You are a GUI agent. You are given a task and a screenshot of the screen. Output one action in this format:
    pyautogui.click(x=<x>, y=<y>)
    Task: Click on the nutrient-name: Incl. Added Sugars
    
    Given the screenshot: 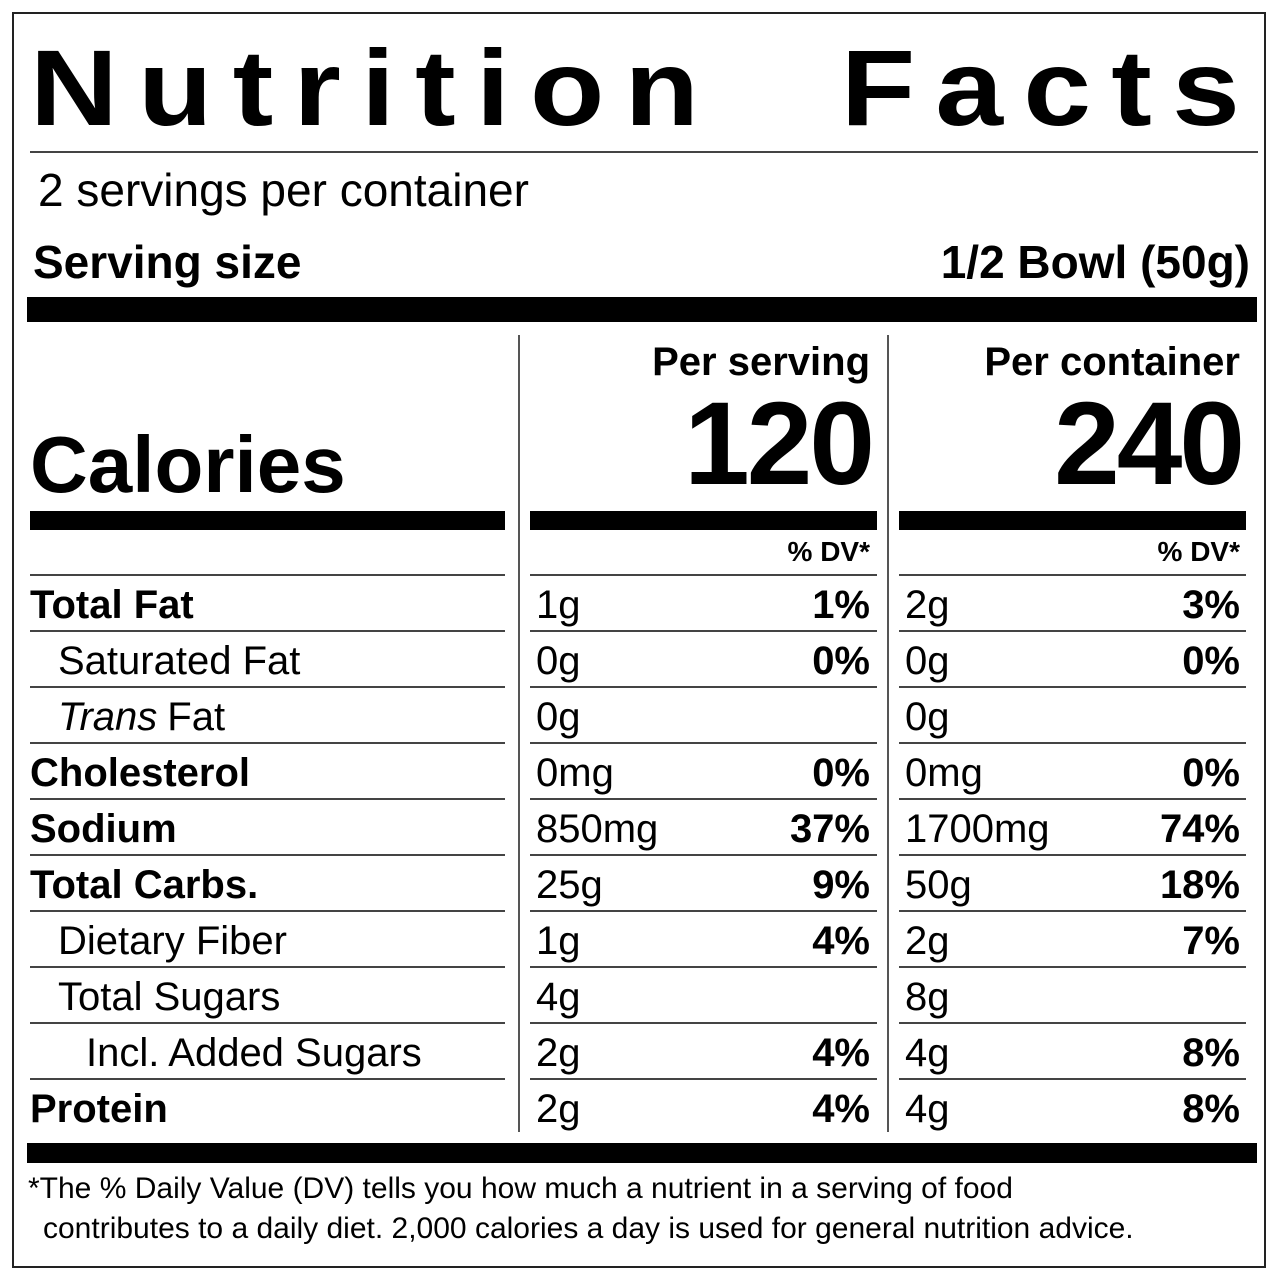 What is the action you would take?
    pyautogui.click(x=254, y=1053)
    